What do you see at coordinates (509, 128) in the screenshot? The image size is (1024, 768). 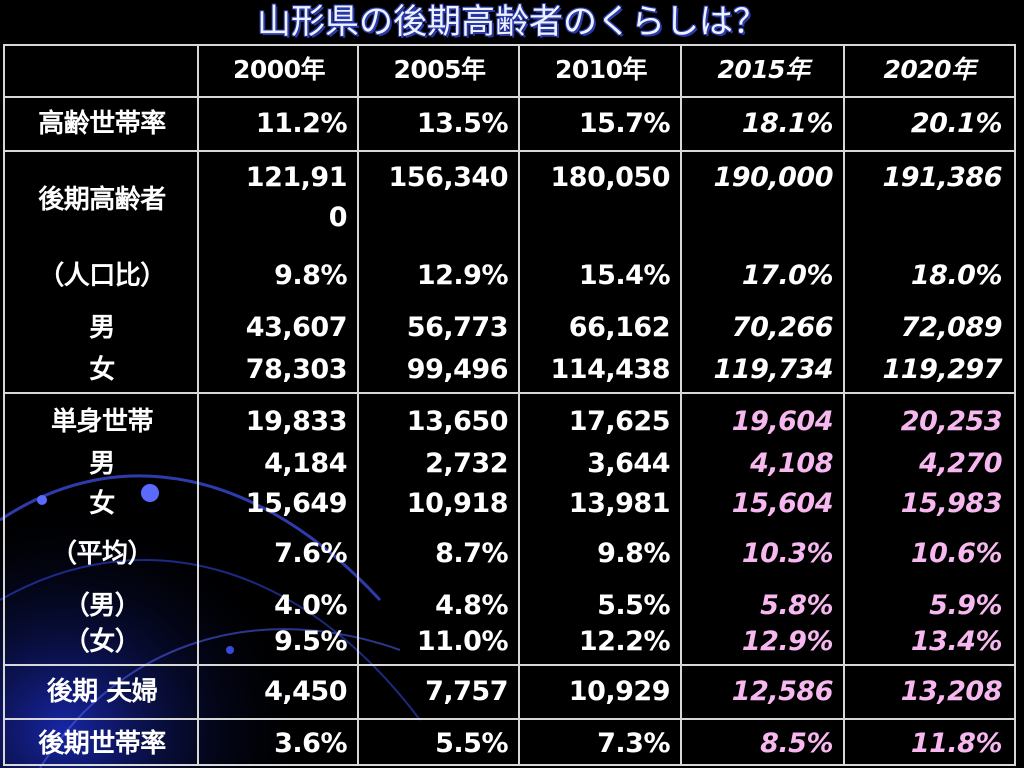 I see `table-row-rate: 高齢世帯率 11.2% 13.5% 15.7% 18.1% 20.1%` at bounding box center [509, 128].